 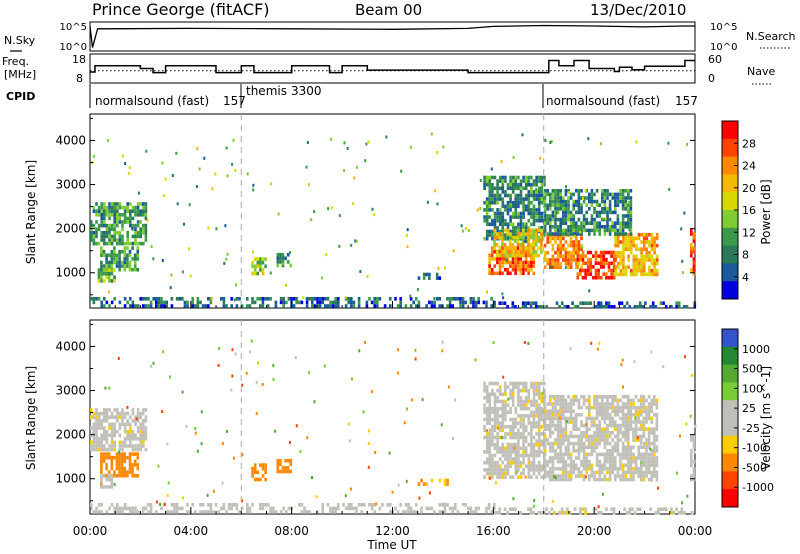 I want to click on colorbar-tick-label: 20, so click(x=749, y=188).